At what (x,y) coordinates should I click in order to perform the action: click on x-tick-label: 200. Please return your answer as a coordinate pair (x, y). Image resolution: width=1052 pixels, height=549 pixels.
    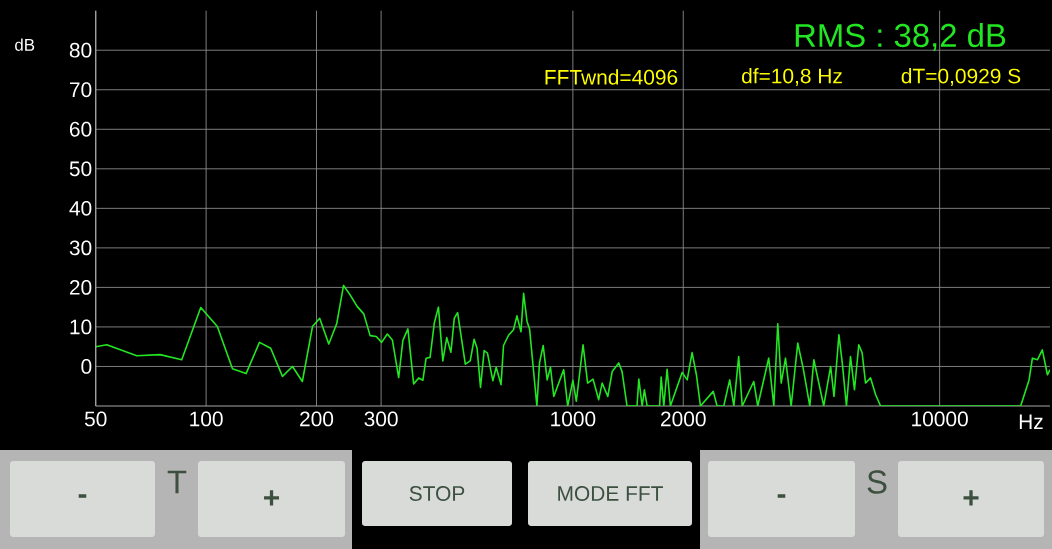
    Looking at the image, I should click on (317, 419).